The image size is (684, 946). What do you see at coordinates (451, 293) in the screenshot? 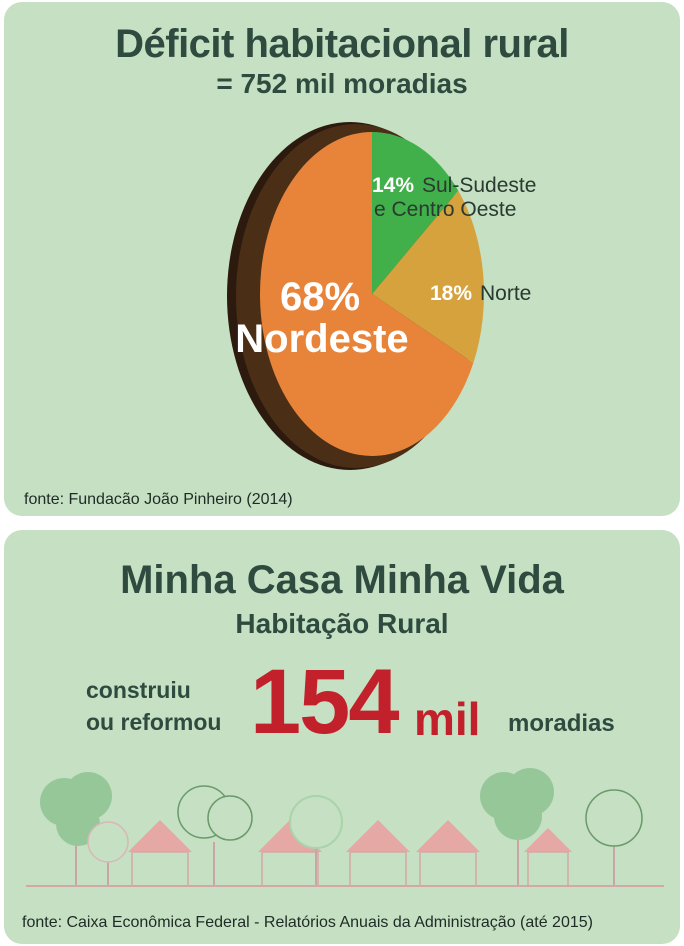
I see `slice-norte-pct: 18%` at bounding box center [451, 293].